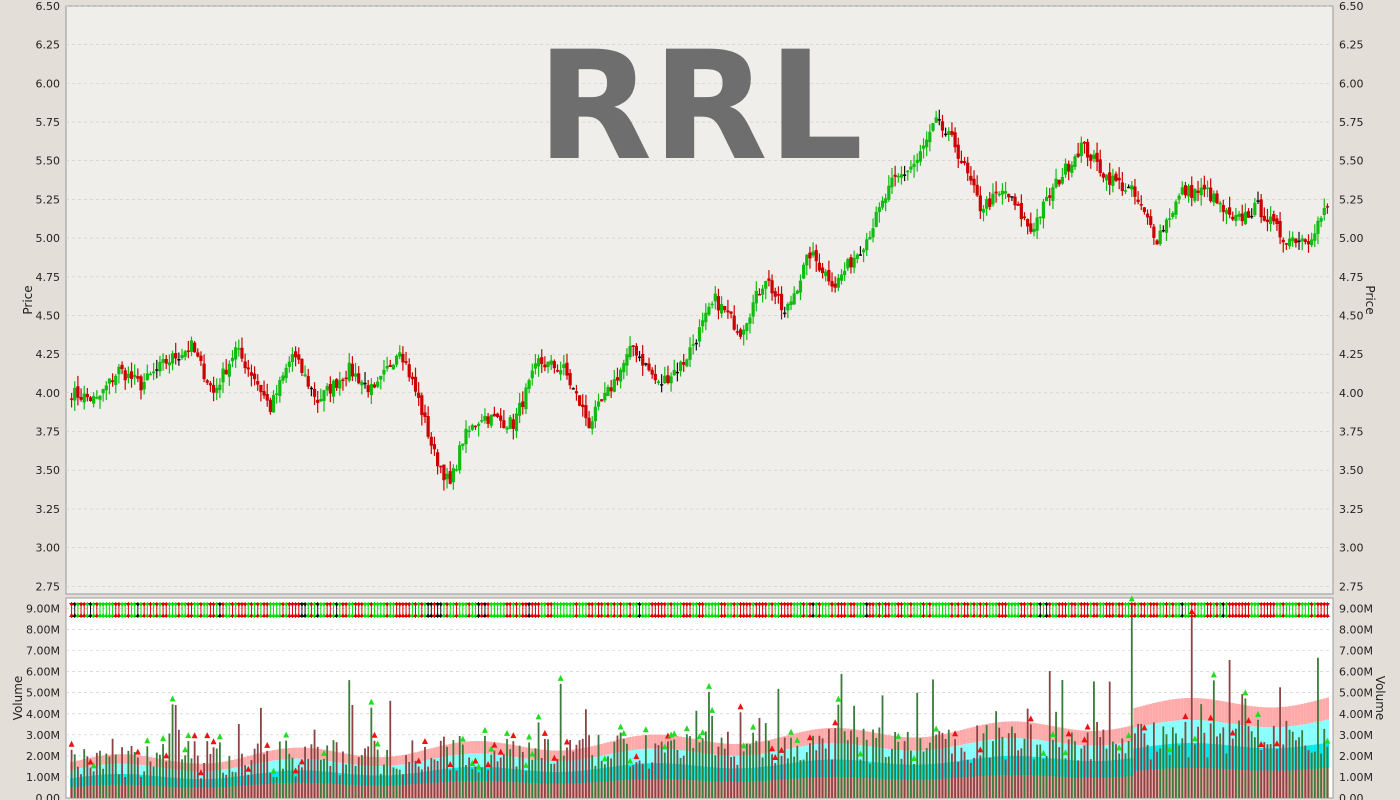 Image resolution: width=1400 pixels, height=800 pixels. I want to click on volume-tick-left: 1.00M, so click(43, 777).